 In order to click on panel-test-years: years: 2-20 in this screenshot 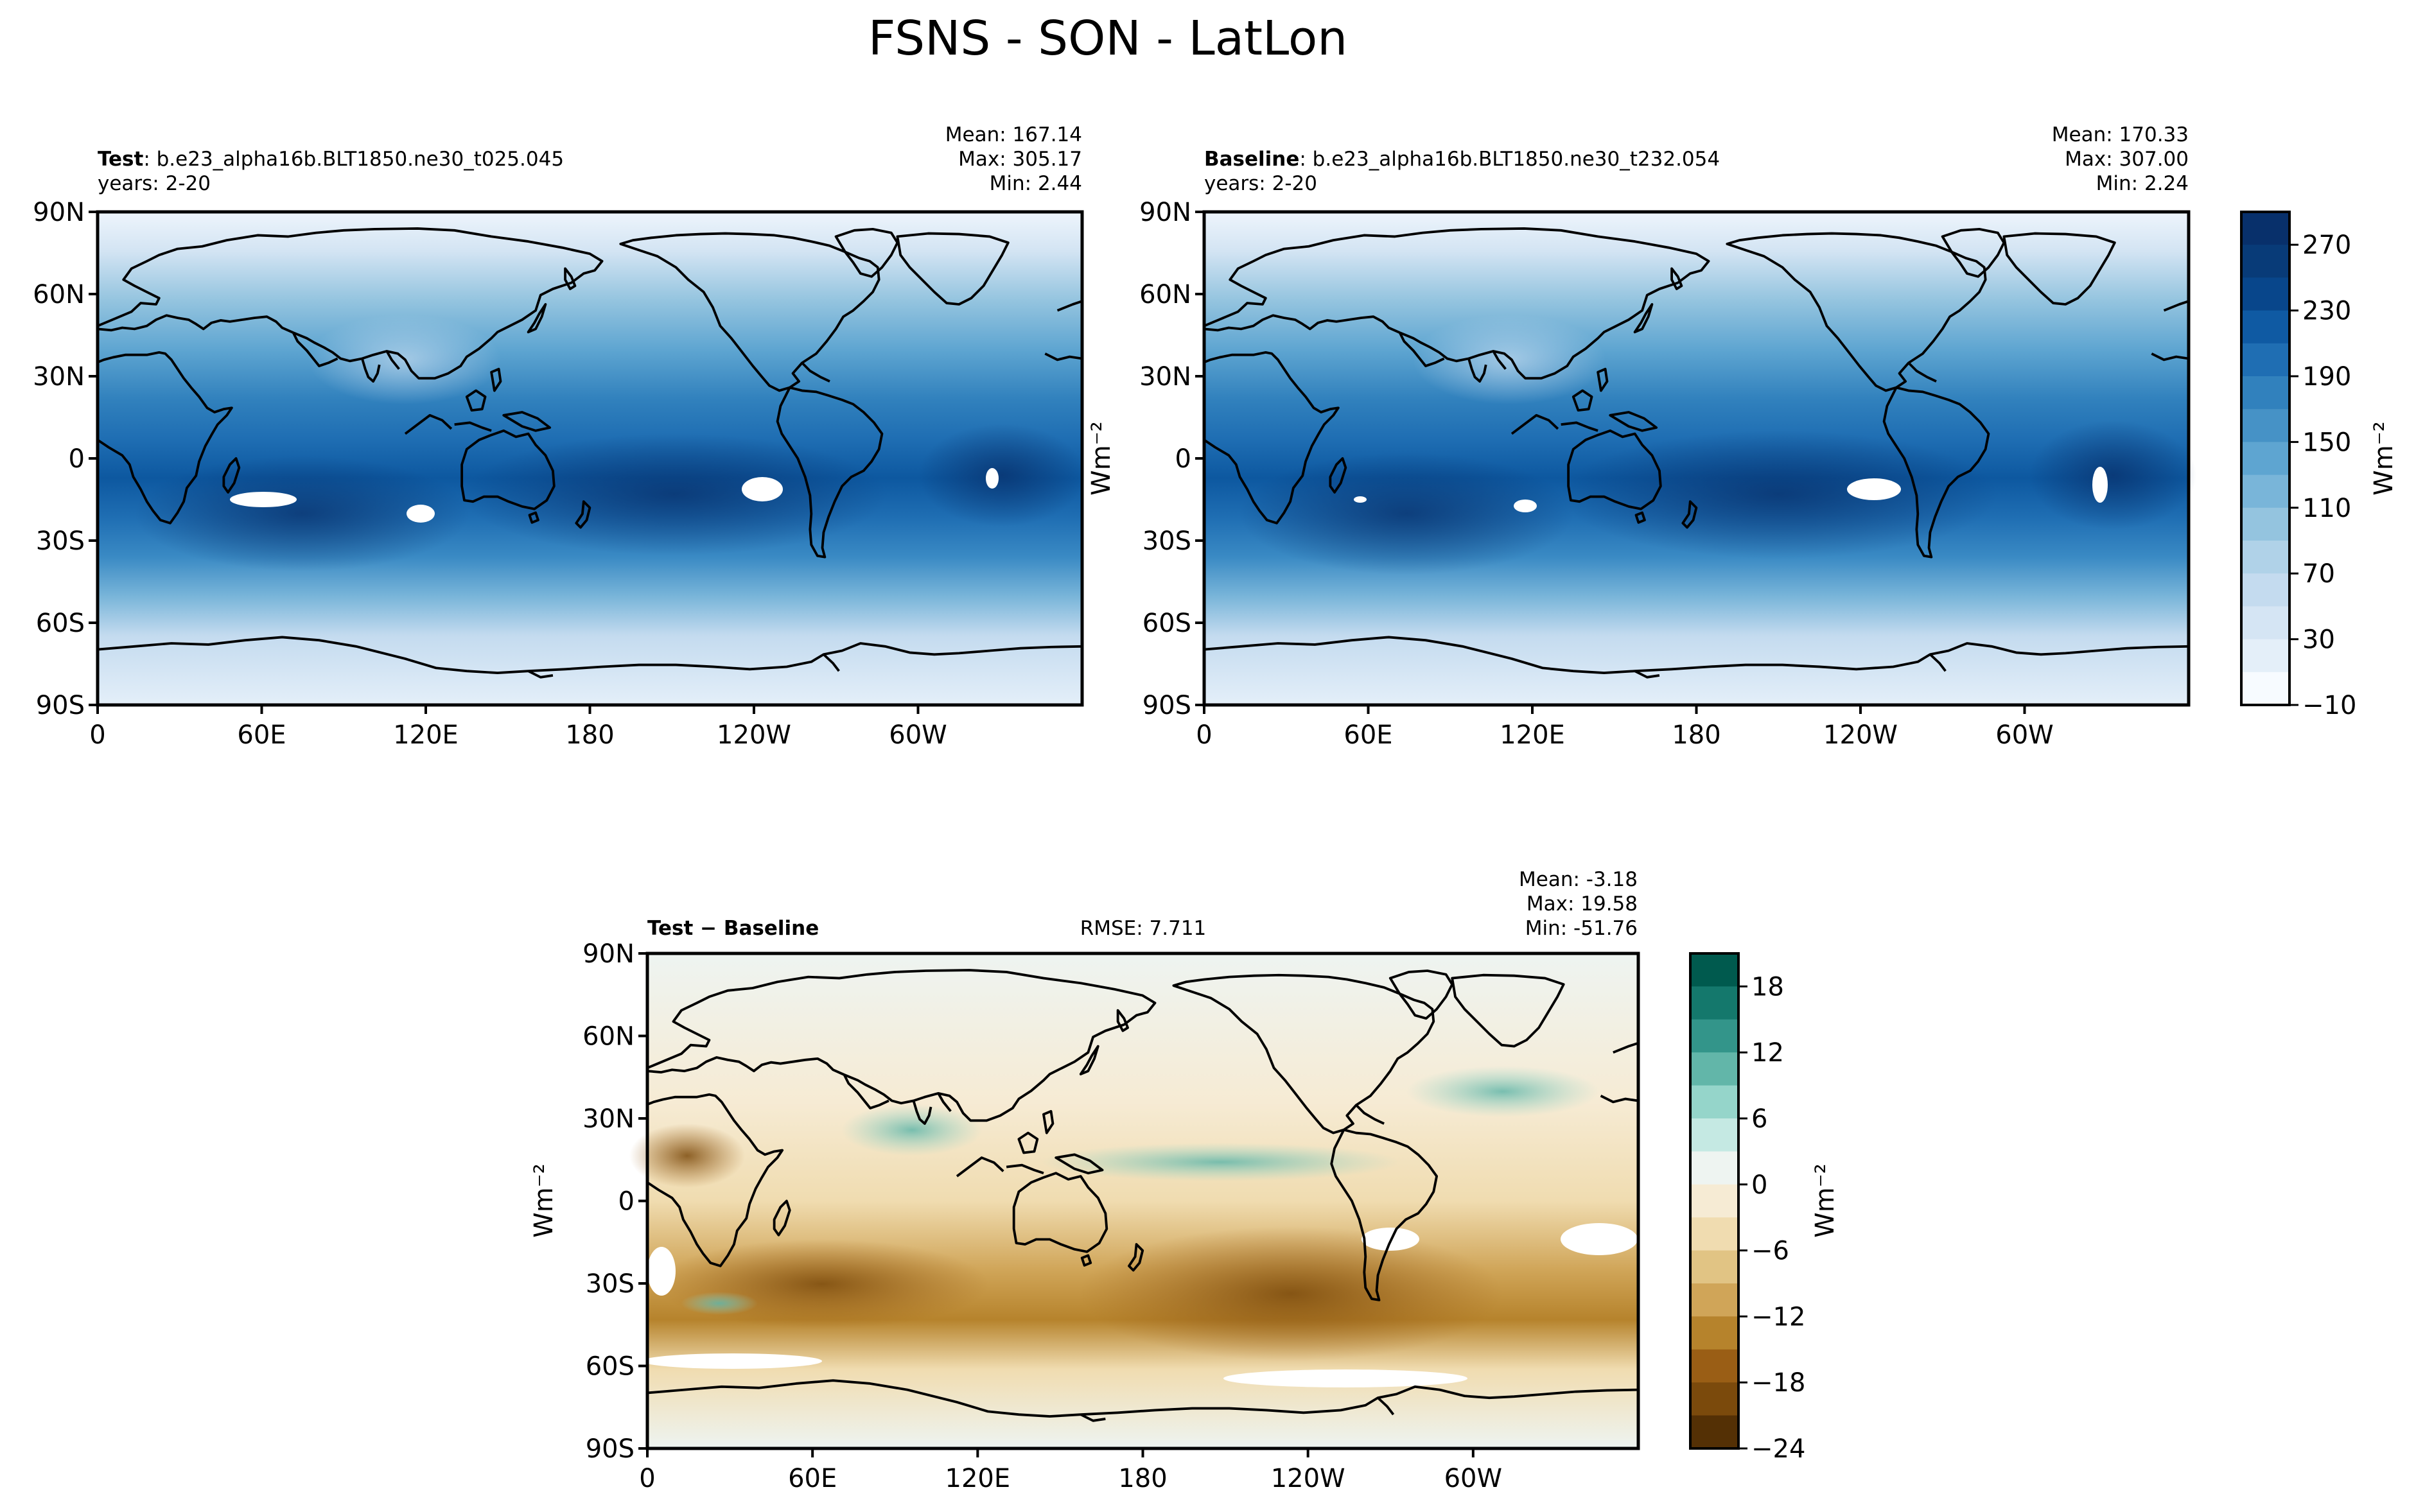, I will do `click(154, 183)`.